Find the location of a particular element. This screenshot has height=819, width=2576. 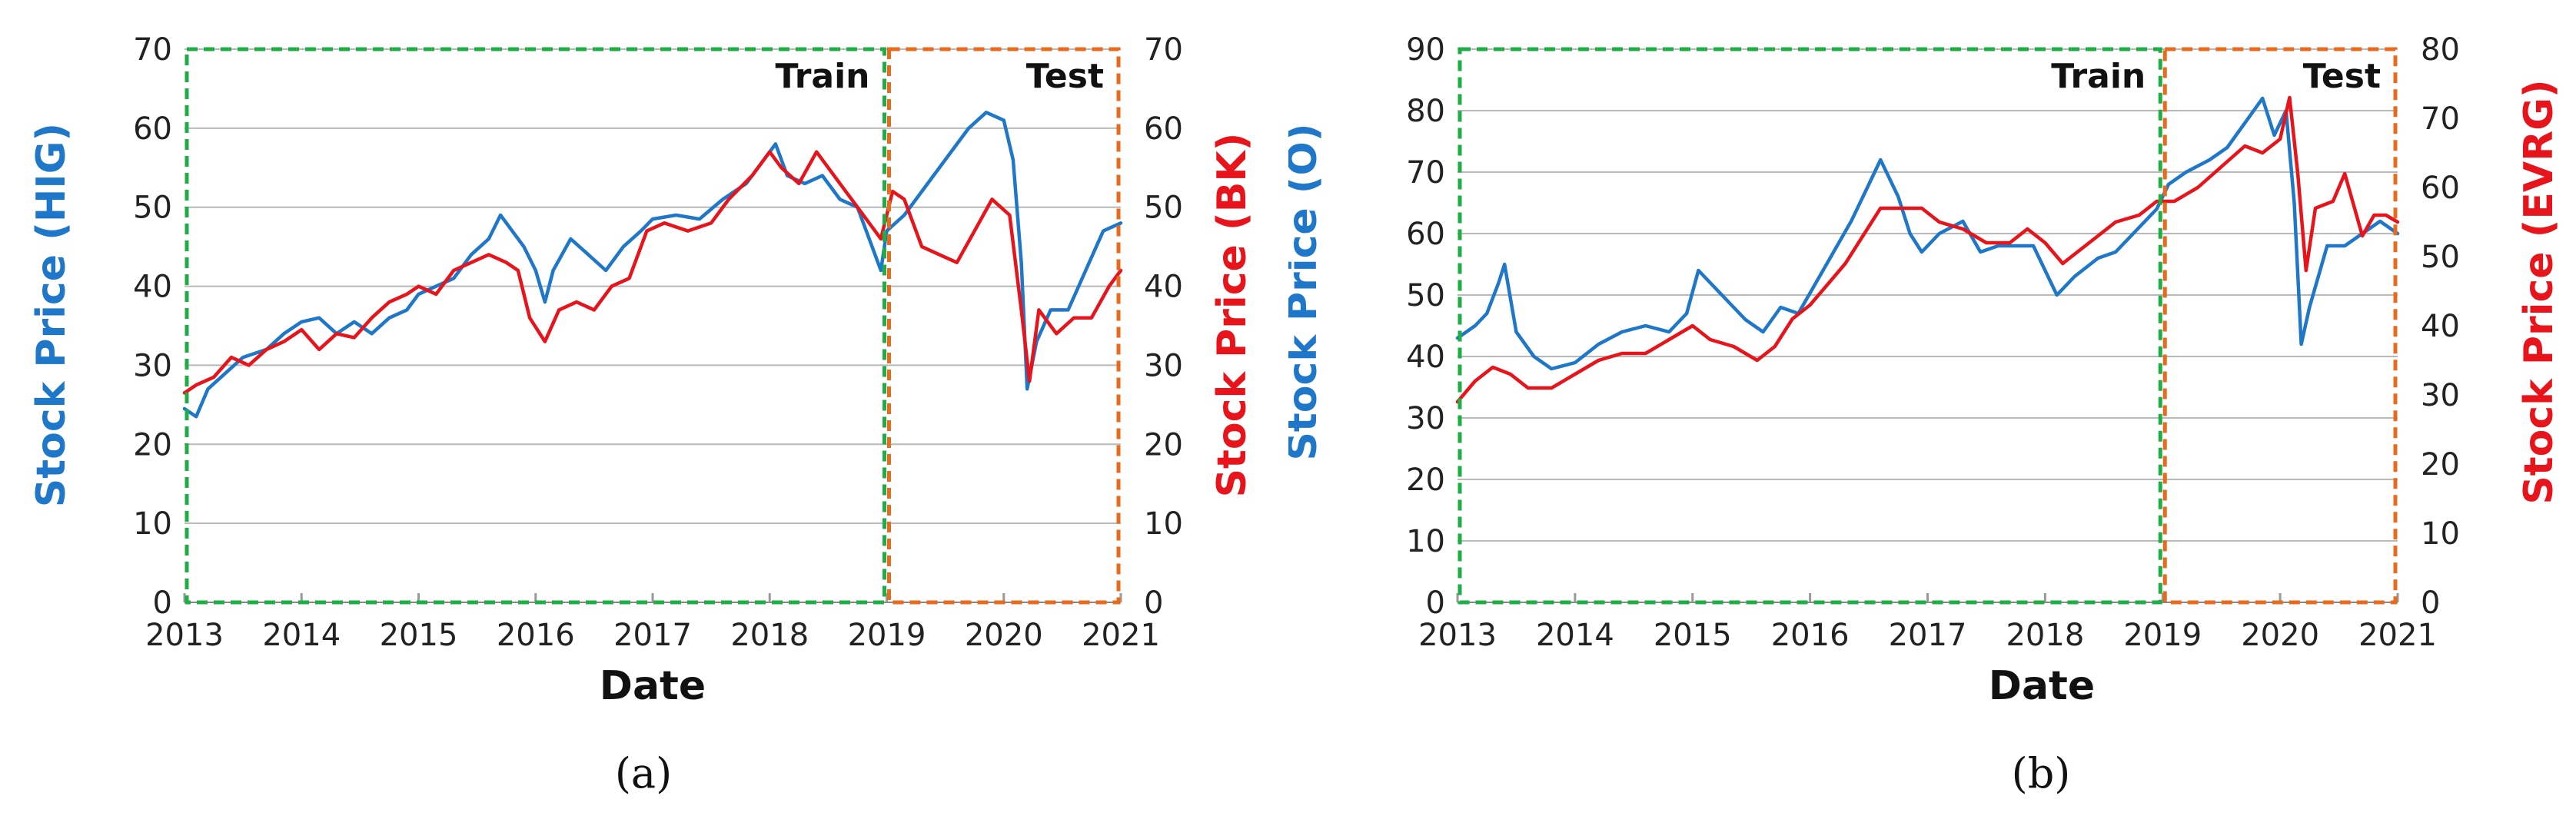

y-axis-title-right: Stock Price (BK) is located at coordinates (1232, 315).